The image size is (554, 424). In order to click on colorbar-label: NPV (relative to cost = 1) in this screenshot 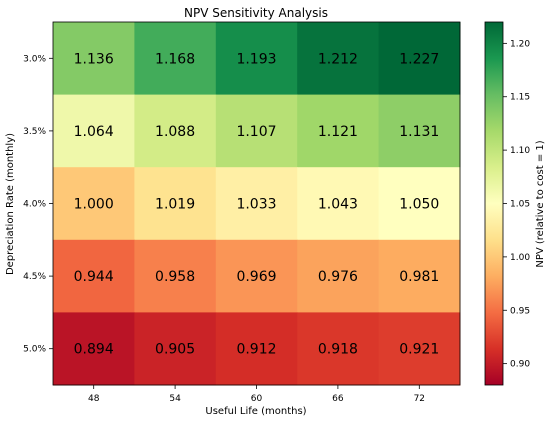, I will do `click(540, 203)`.